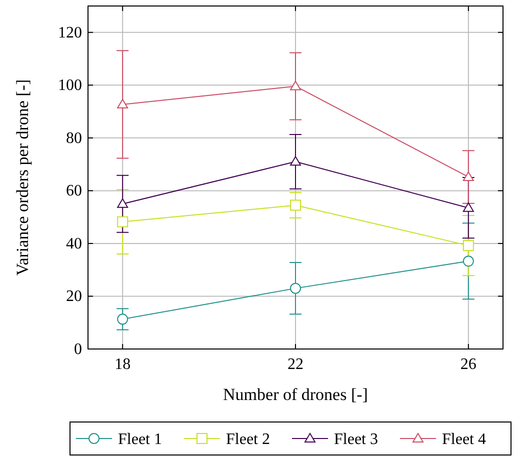  What do you see at coordinates (296, 364) in the screenshot?
I see `x-tick-label: 22` at bounding box center [296, 364].